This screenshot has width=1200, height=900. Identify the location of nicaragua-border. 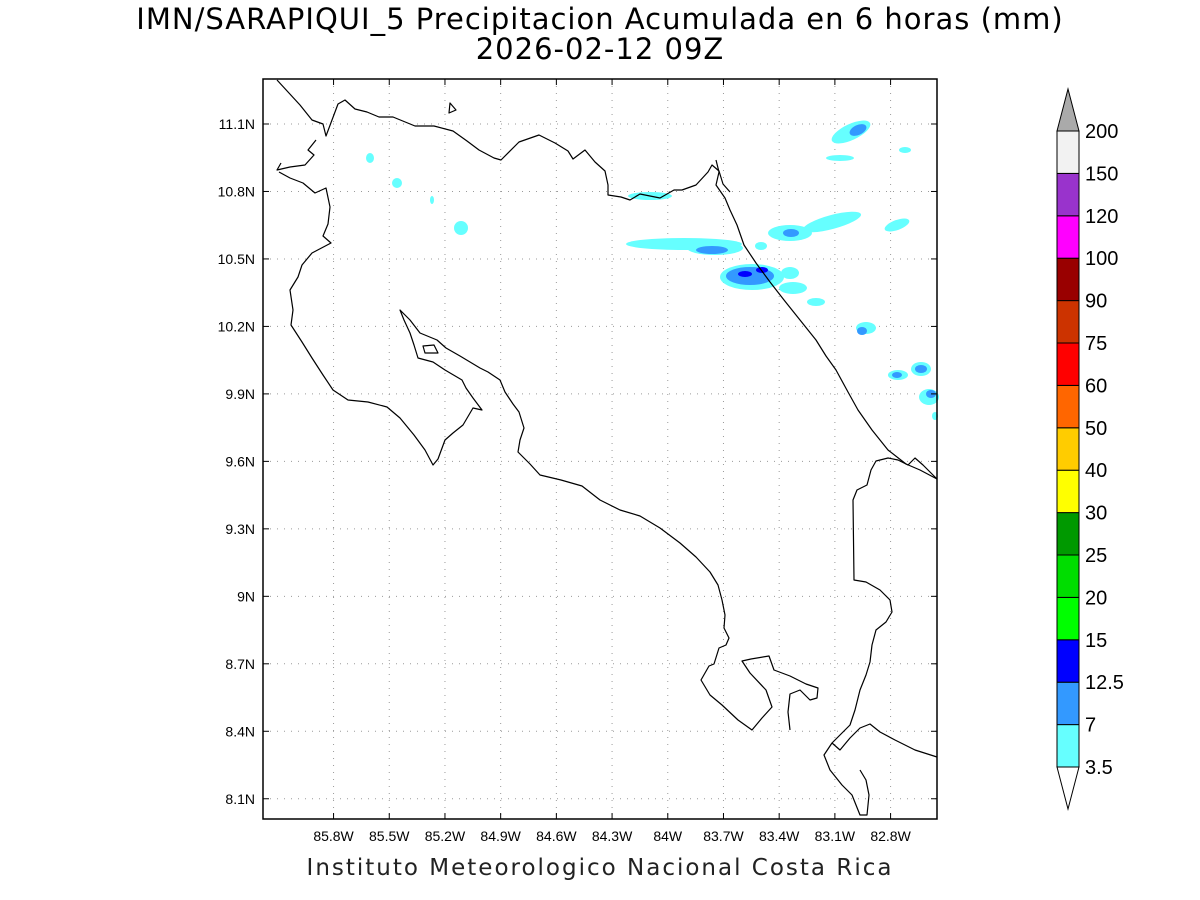
(503, 140).